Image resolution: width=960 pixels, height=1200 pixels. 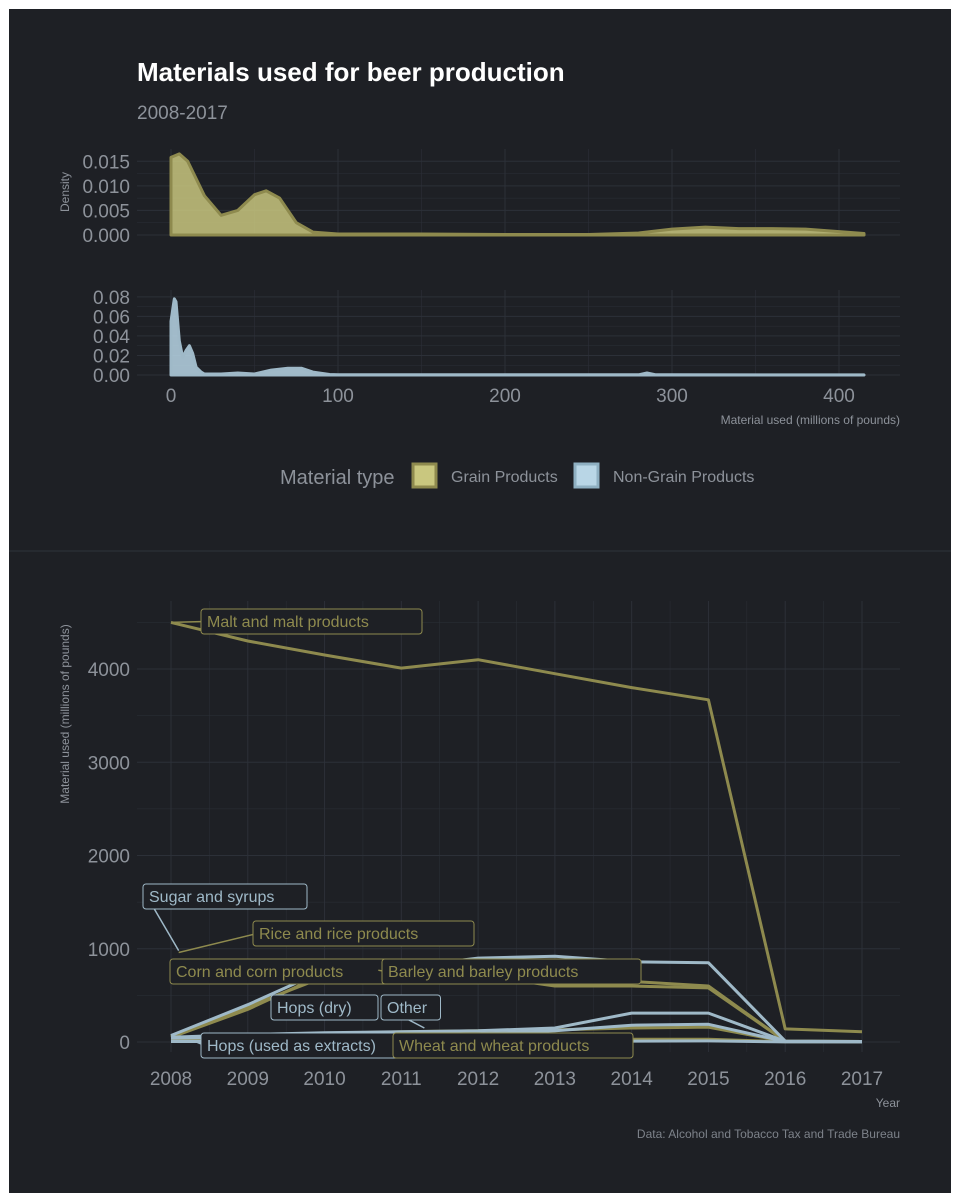 I want to click on density-x-axis-label: Material used (millions of pounds), so click(x=810, y=420).